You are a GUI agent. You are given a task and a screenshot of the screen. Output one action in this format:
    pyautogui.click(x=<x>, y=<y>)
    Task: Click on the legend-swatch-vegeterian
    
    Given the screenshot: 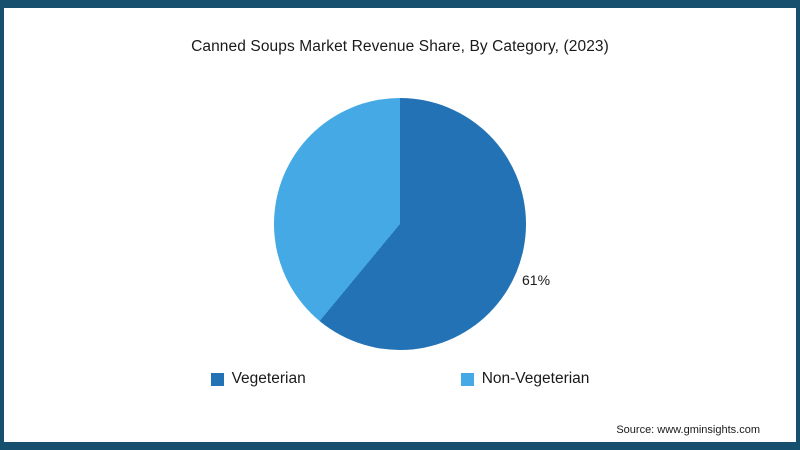 What is the action you would take?
    pyautogui.click(x=217, y=379)
    